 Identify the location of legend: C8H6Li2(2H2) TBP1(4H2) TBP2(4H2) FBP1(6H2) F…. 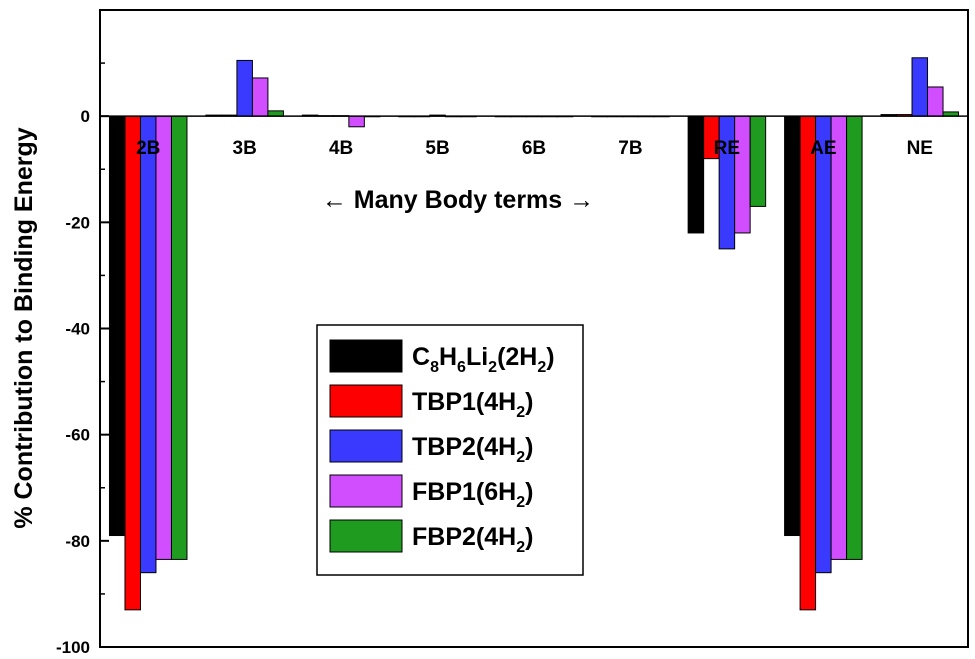
(450, 450).